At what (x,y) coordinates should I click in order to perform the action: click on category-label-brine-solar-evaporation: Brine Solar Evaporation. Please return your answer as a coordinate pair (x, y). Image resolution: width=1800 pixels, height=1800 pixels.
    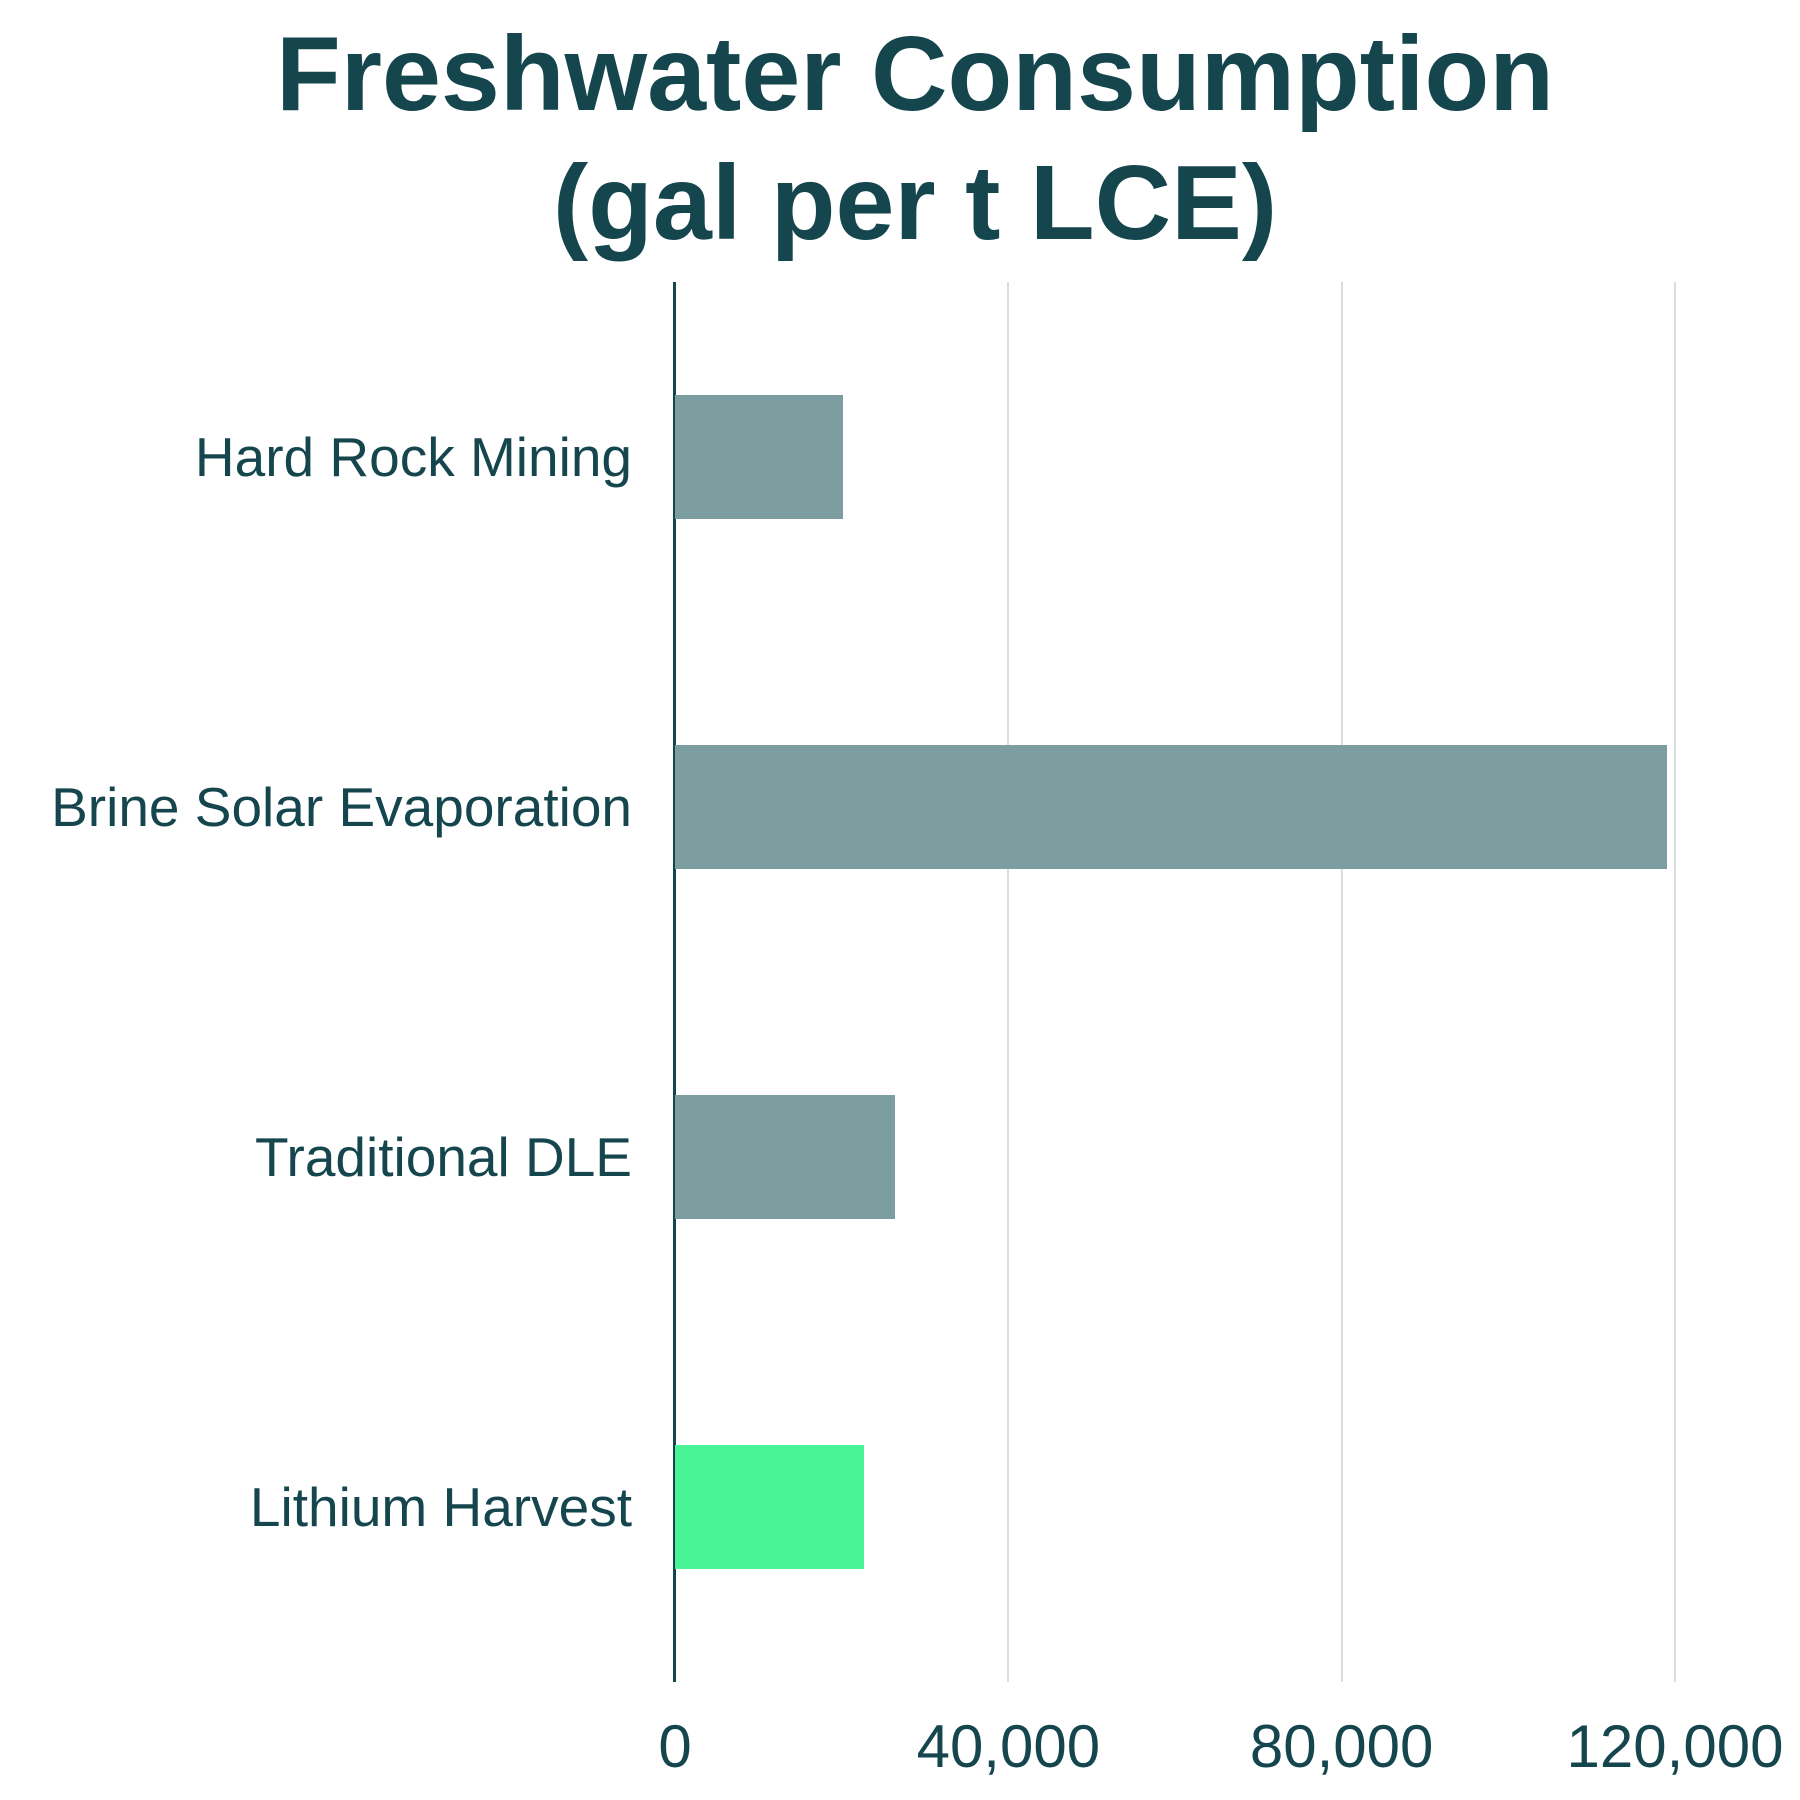
    Looking at the image, I should click on (341, 807).